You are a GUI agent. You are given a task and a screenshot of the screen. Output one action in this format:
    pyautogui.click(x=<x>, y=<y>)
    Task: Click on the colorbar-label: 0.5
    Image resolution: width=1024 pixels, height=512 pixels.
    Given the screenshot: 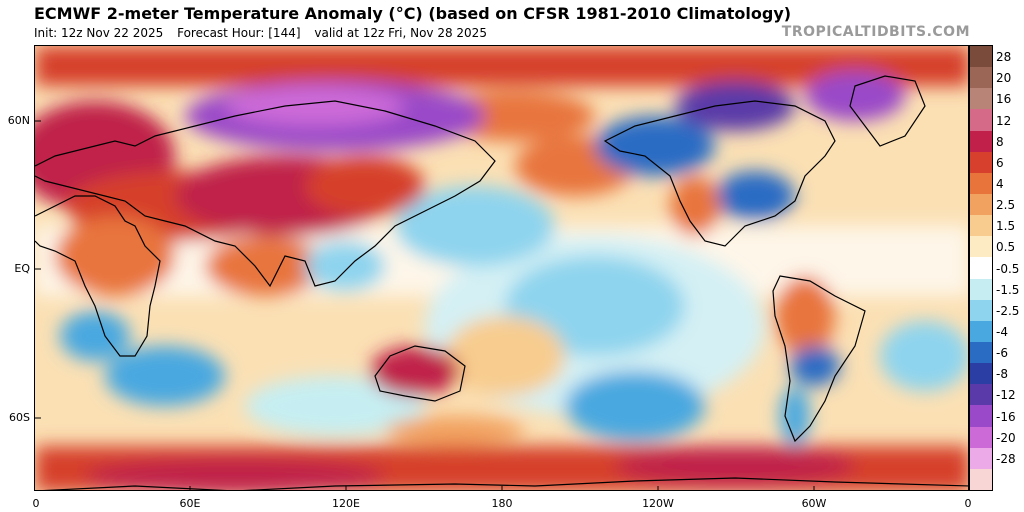 What is the action you would take?
    pyautogui.click(x=1006, y=247)
    